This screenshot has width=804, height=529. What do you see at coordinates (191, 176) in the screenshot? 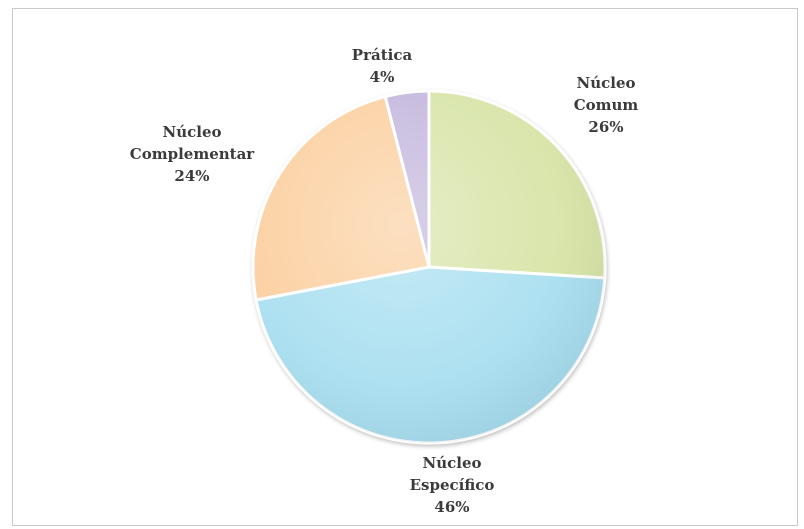
I see `slice-label-line: 24%` at bounding box center [191, 176].